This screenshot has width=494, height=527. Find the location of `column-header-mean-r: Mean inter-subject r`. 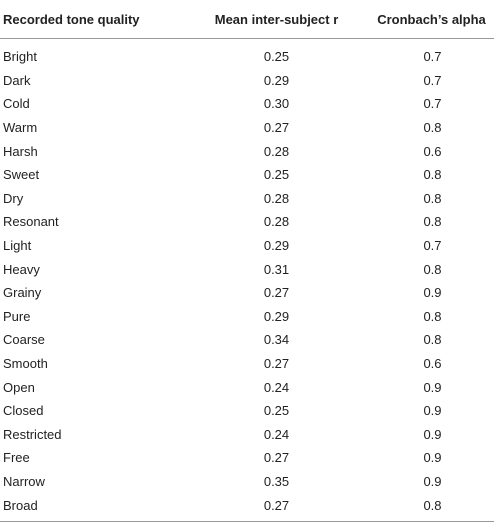

column-header-mean-r: Mean inter-subject r is located at coordinates (276, 19).